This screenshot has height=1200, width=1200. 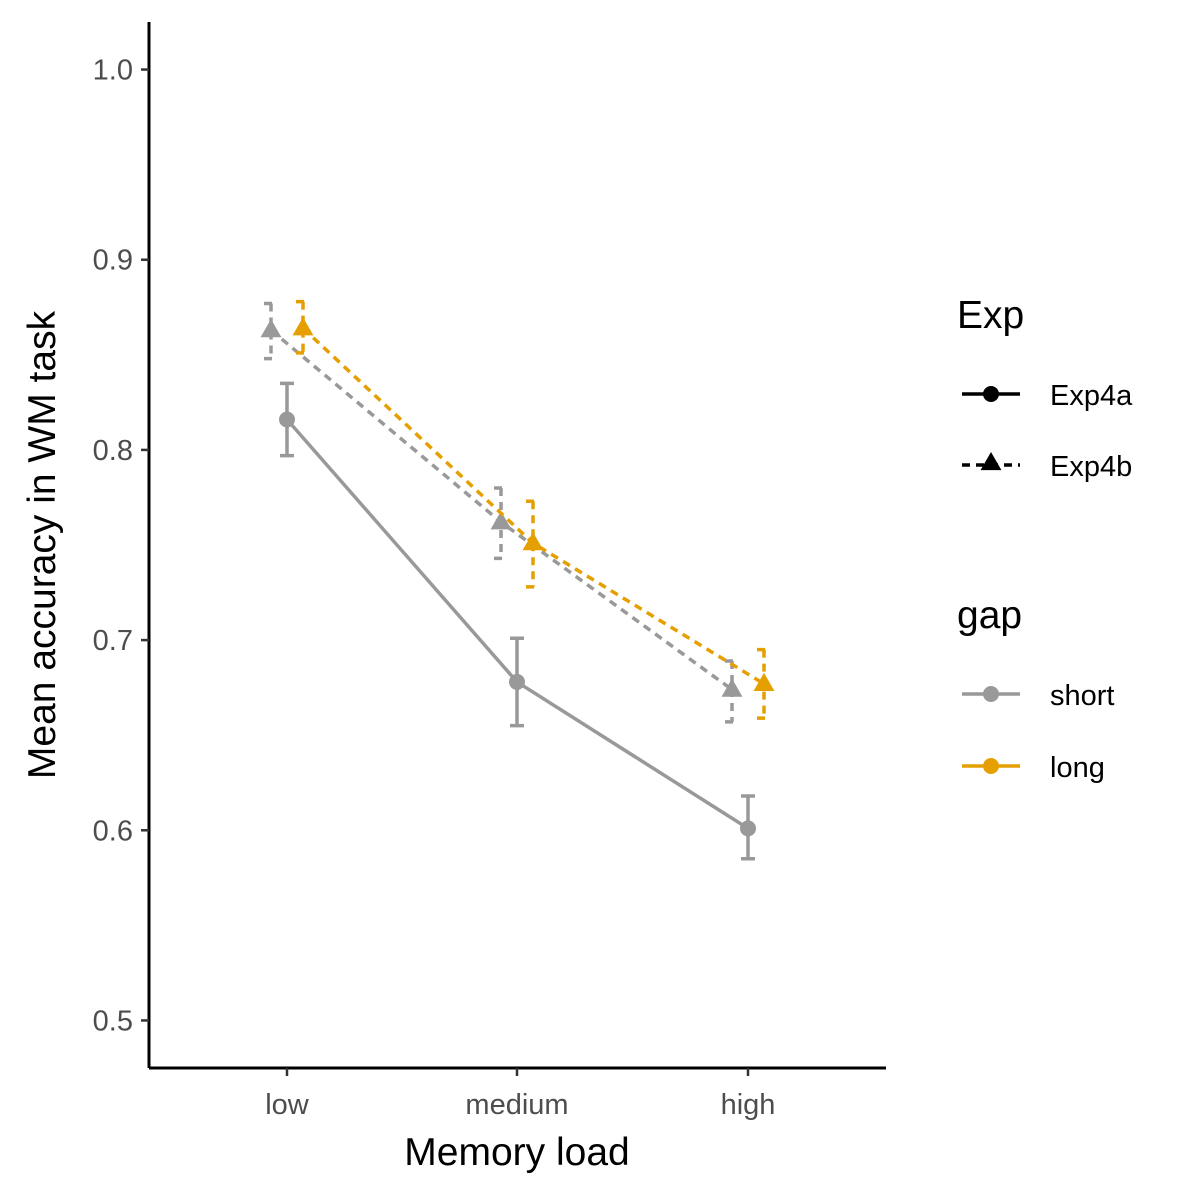 I want to click on legend-Exp: Exp Exp4a Exp4b, so click(x=1045, y=388).